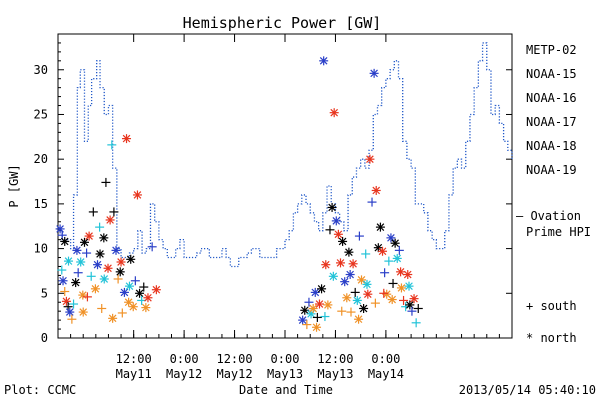 This screenshot has height=400, width=600. Describe the element at coordinates (40, 390) in the screenshot. I see `plot-credit: Plot: CCMC` at that location.